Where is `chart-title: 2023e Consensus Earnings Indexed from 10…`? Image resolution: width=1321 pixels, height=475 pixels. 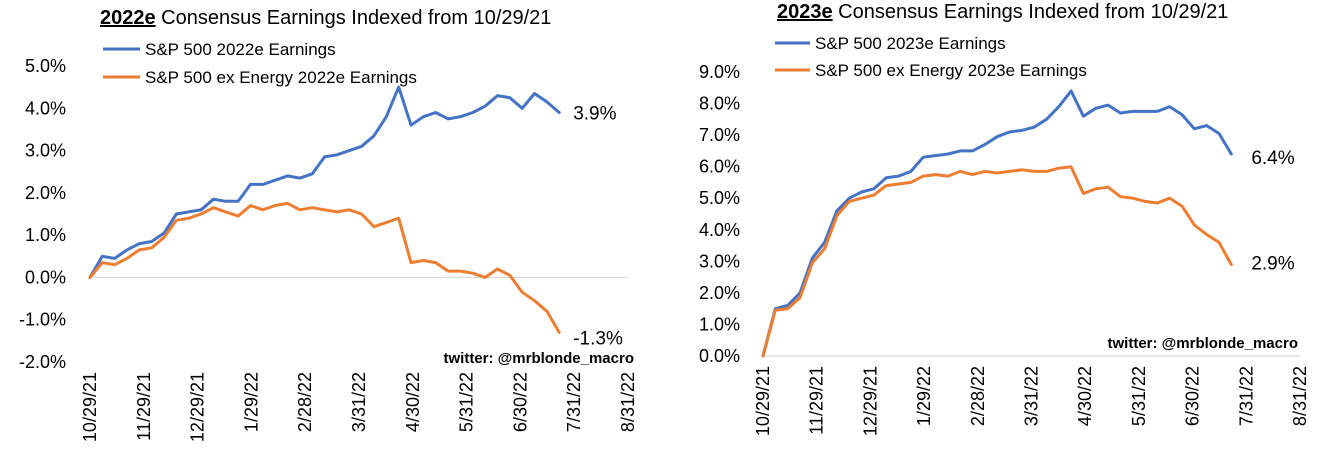 chart-title: 2023e Consensus Earnings Indexed from 10… is located at coordinates (1002, 12).